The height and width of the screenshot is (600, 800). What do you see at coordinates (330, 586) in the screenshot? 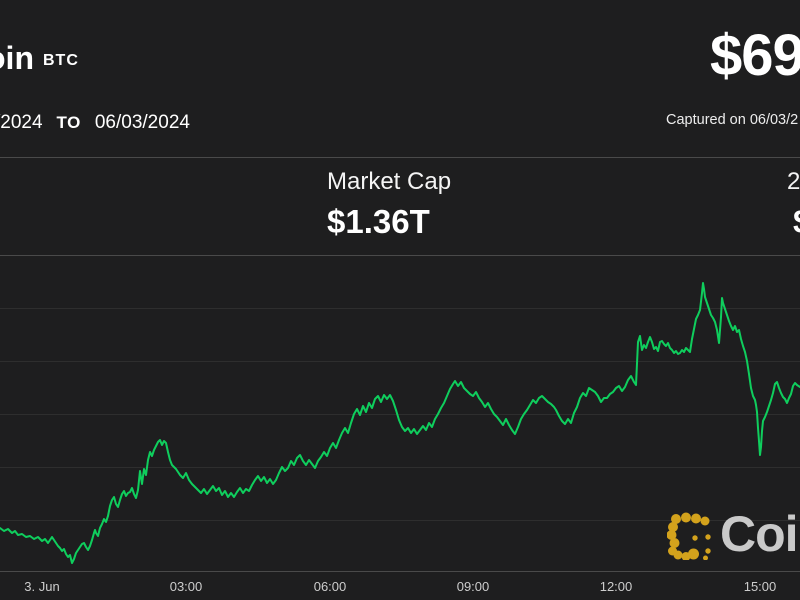
I see `x-tick-label: 06:00` at bounding box center [330, 586].